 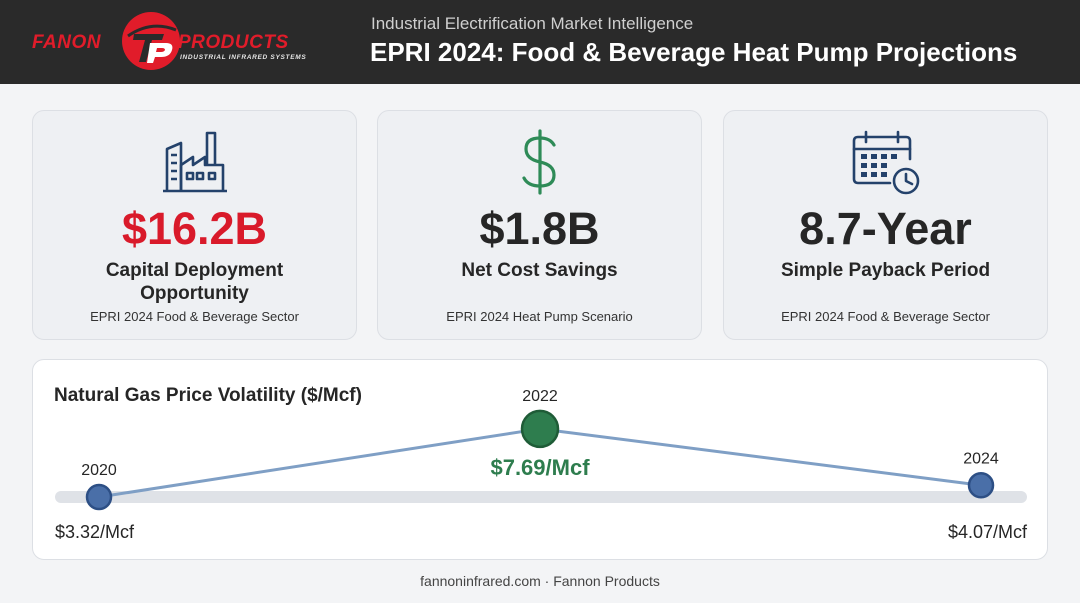 I want to click on stat-label: Capital Deployment Opportunity, so click(x=194, y=282).